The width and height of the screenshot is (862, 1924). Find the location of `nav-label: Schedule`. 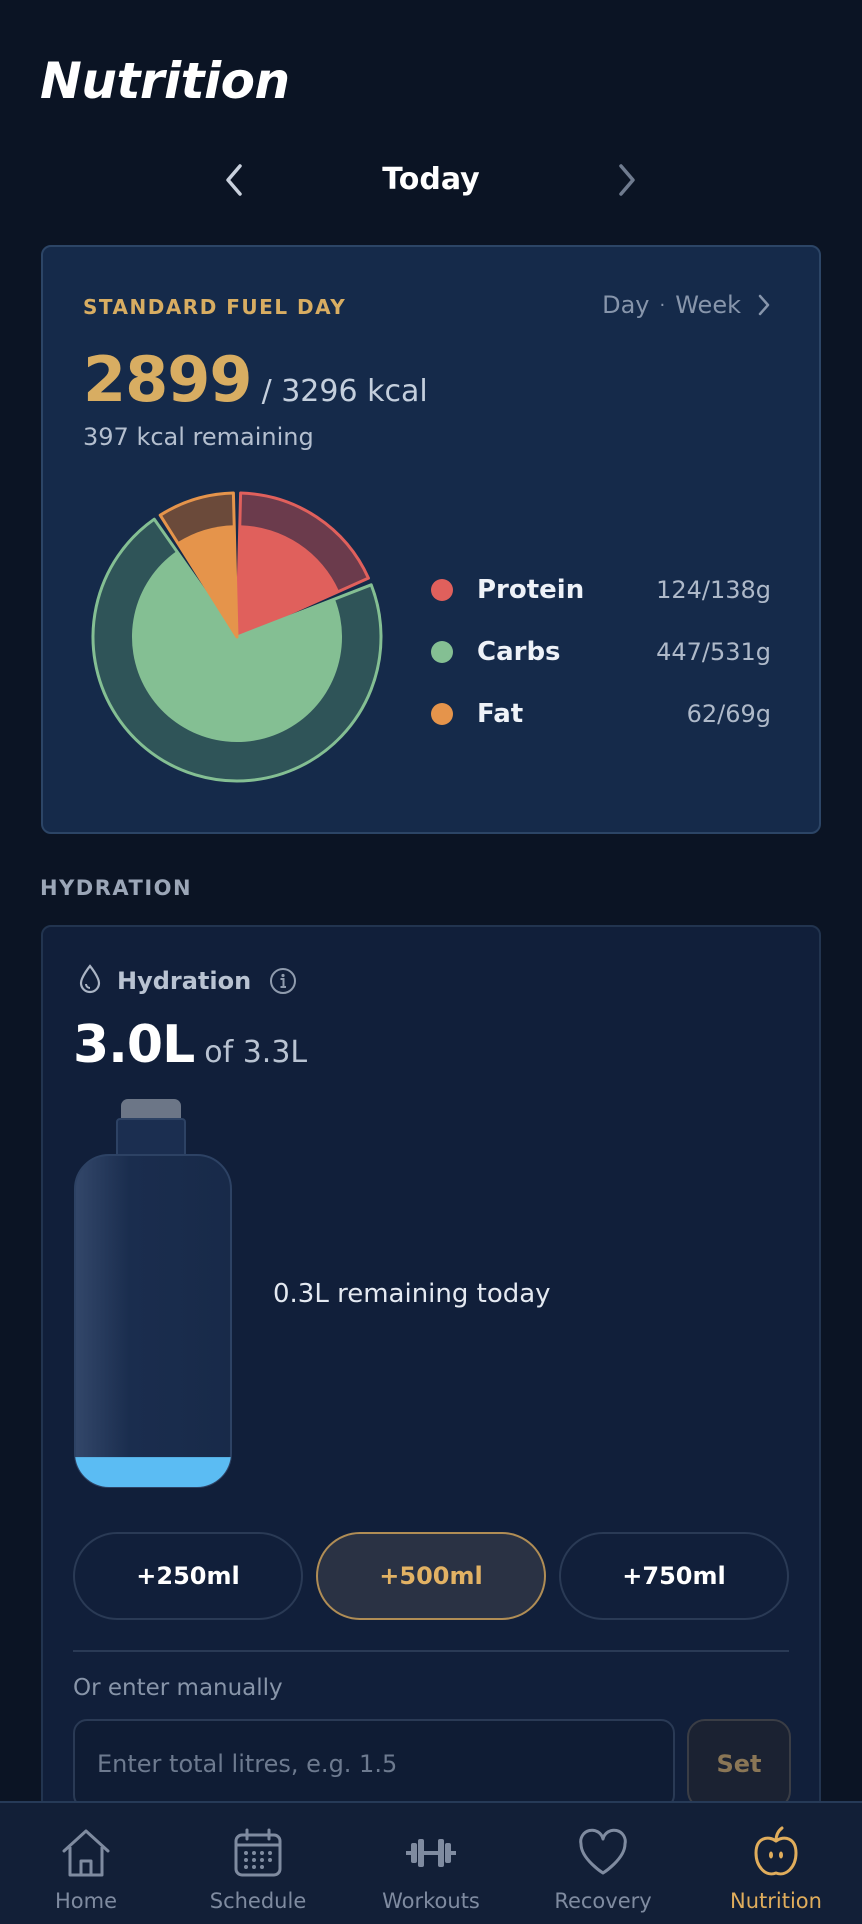

nav-label: Schedule is located at coordinates (258, 1901).